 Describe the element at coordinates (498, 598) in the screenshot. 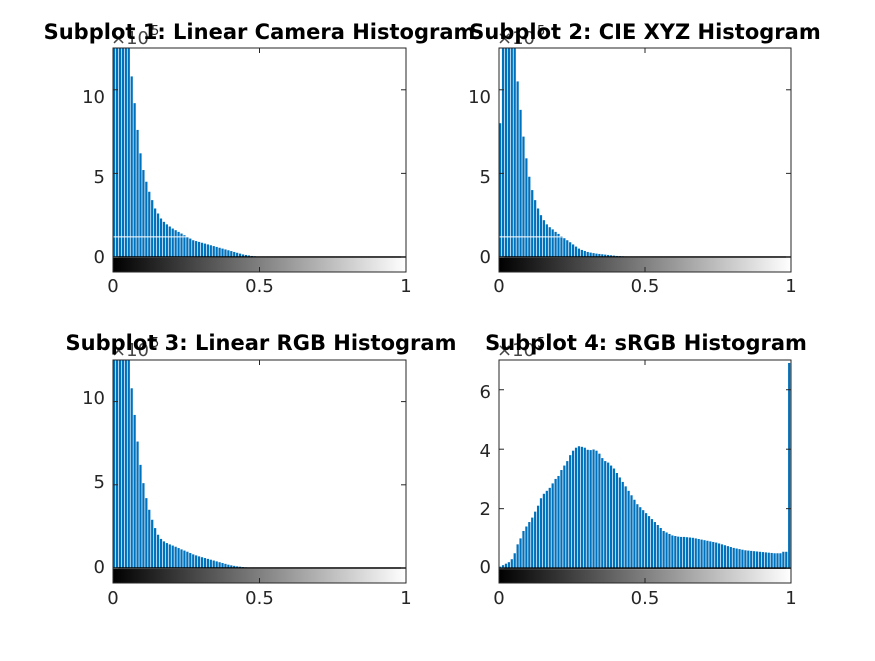

I see `x-tick-label-4-0: 0` at that location.